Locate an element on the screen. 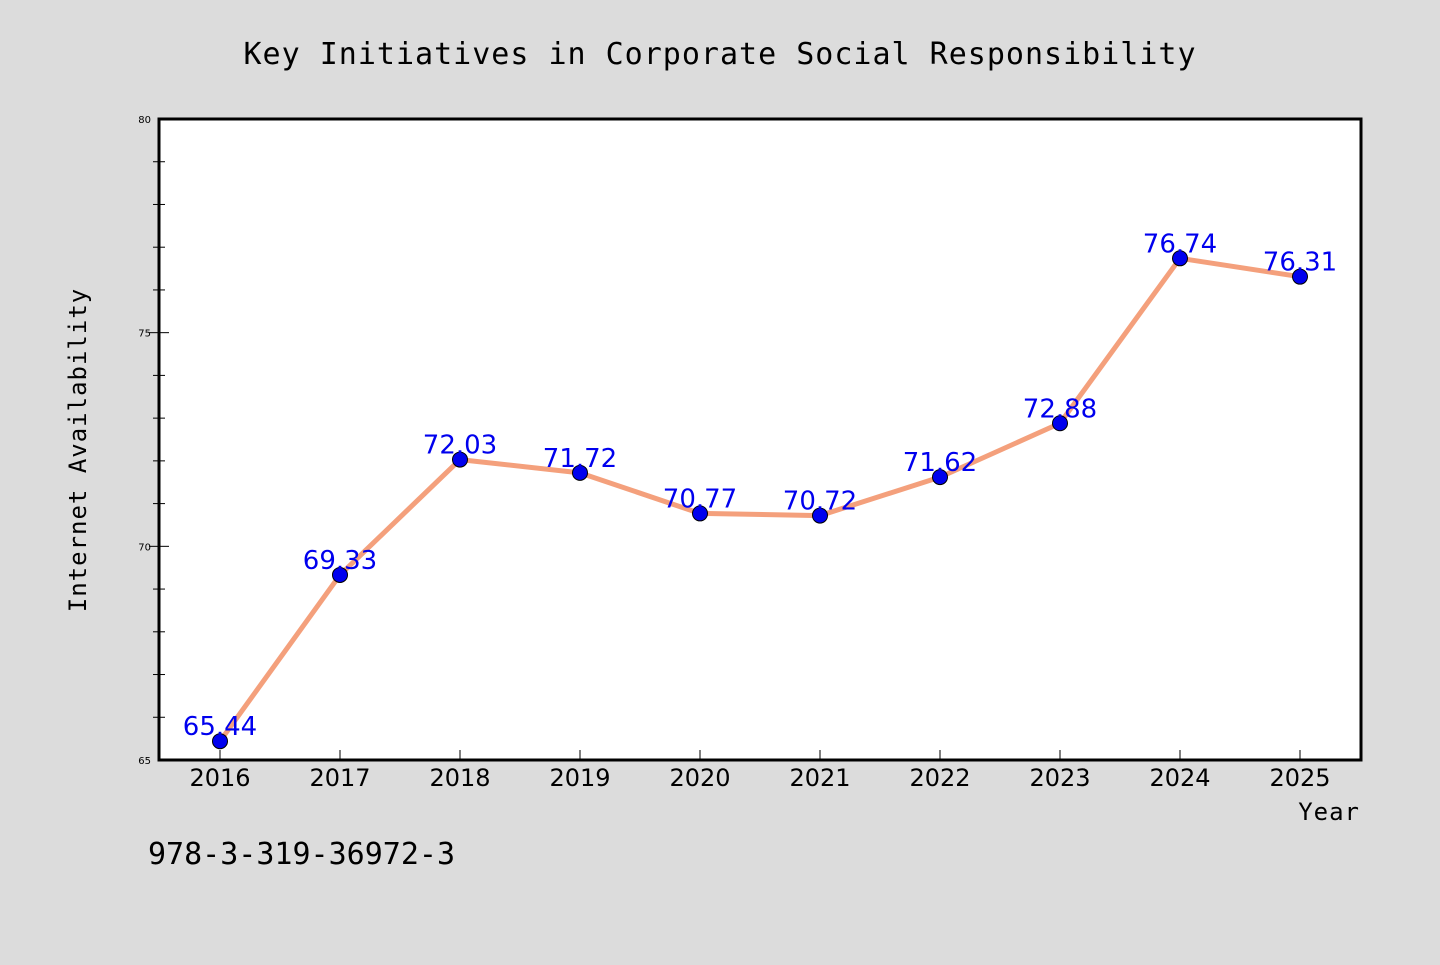  x-axis-ticks: 2016 2017 2018 2019 2020 2021 2022 2023 2024 2025 is located at coordinates (760, 771).